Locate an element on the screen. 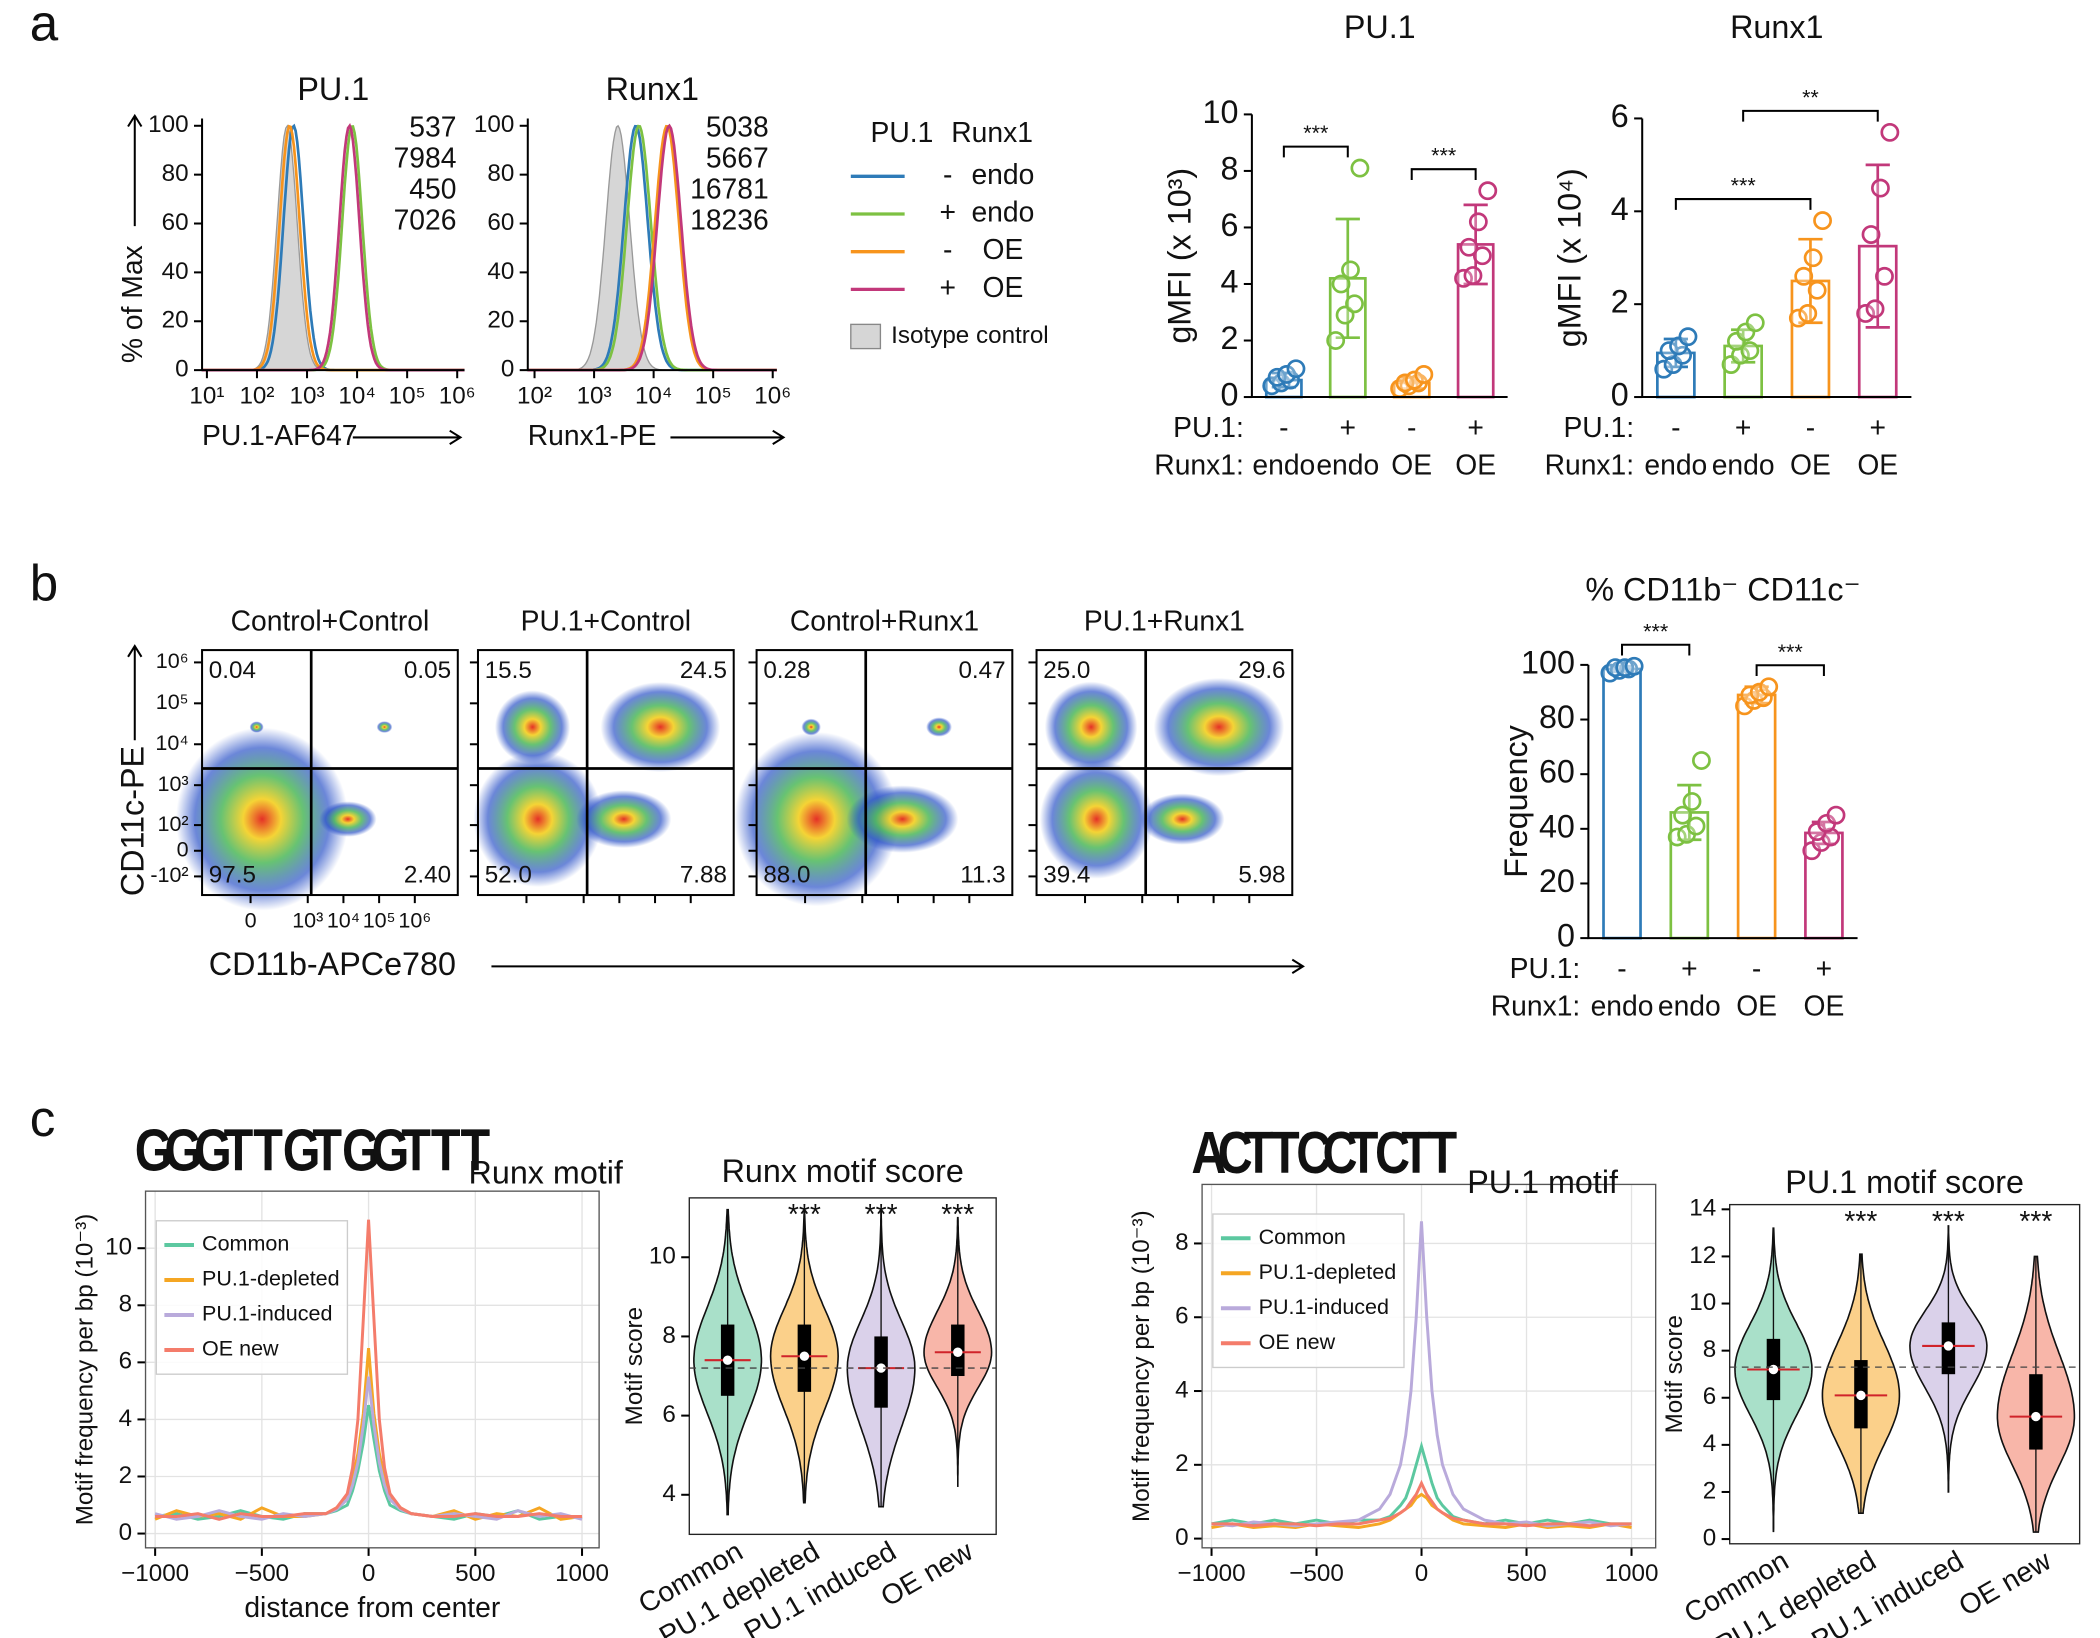 This screenshot has height=1638, width=2100. x-tick-label: + is located at coordinates (1824, 968).